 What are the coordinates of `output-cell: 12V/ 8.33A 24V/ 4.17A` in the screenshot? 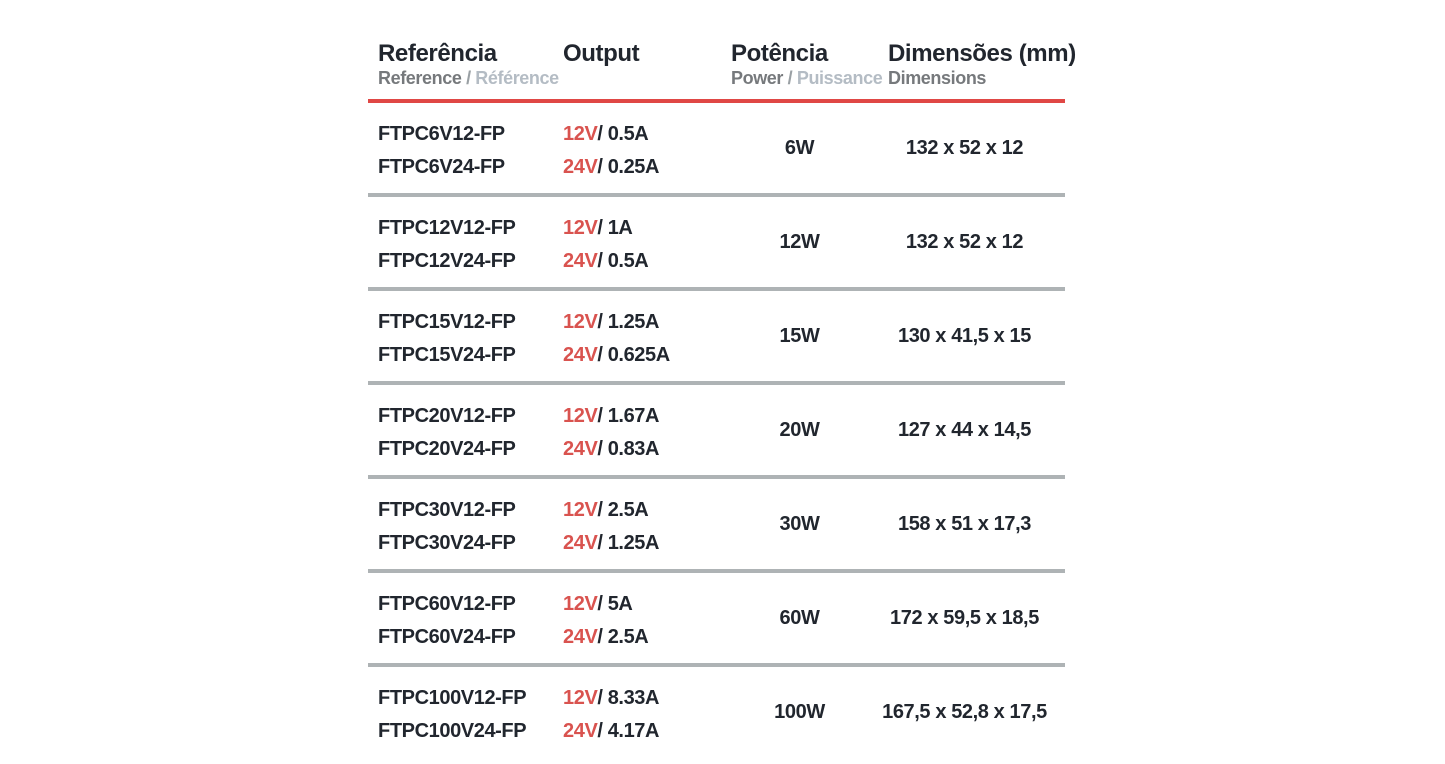 It's located at (637, 712).